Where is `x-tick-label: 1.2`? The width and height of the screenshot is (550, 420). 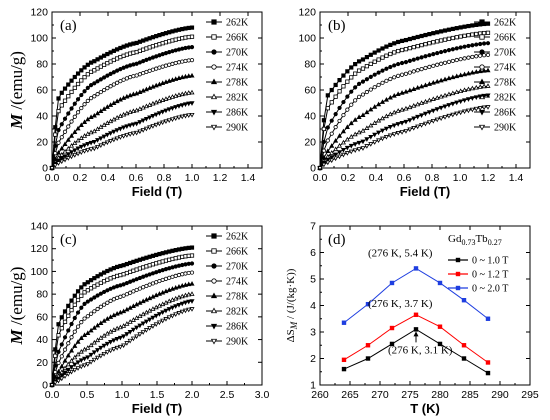
x-tick-label: 1.2 is located at coordinates (220, 178).